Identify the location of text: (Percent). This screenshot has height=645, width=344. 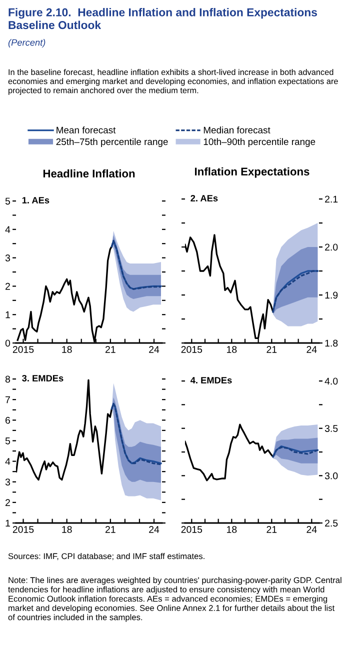
(27, 43).